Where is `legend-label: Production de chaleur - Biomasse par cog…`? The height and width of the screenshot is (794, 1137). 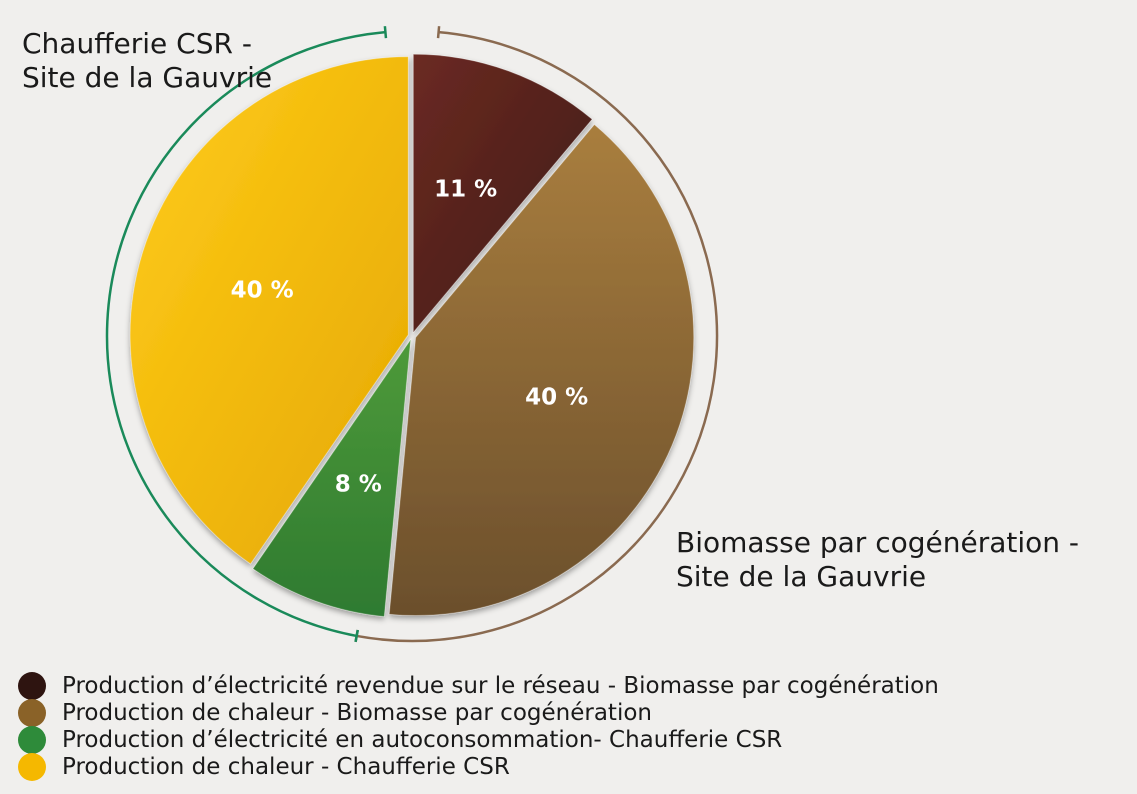 legend-label: Production de chaleur - Biomasse par cog… is located at coordinates (357, 712).